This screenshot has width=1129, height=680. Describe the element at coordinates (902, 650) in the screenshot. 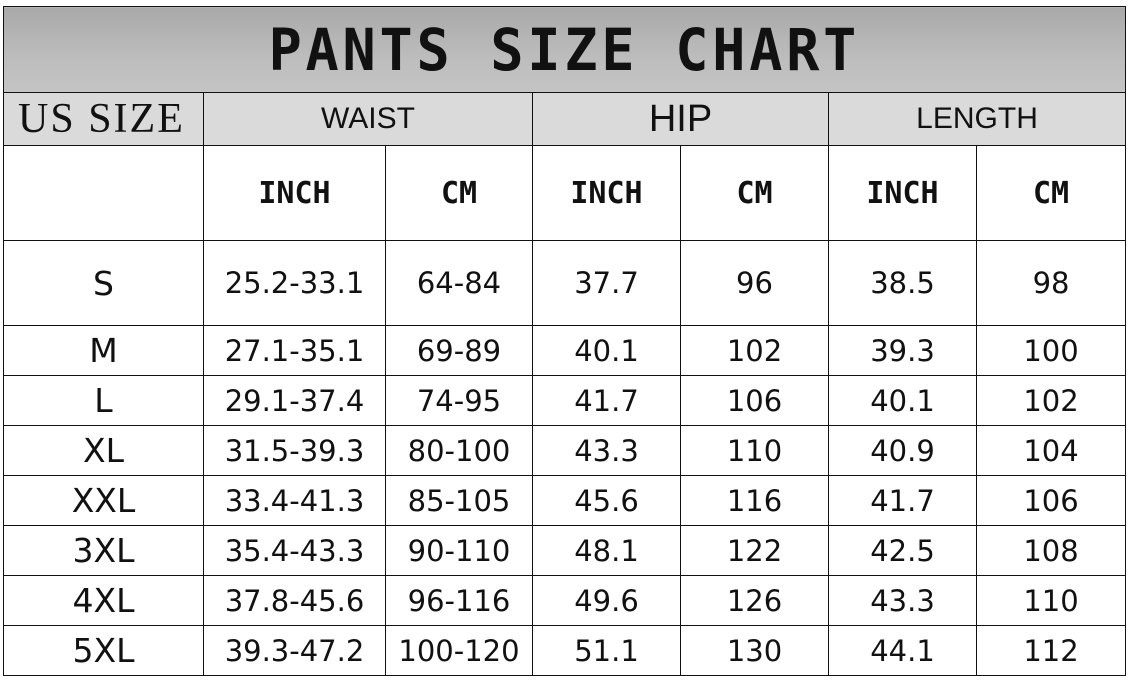

I see `length-inch-cell: 44.1` at that location.